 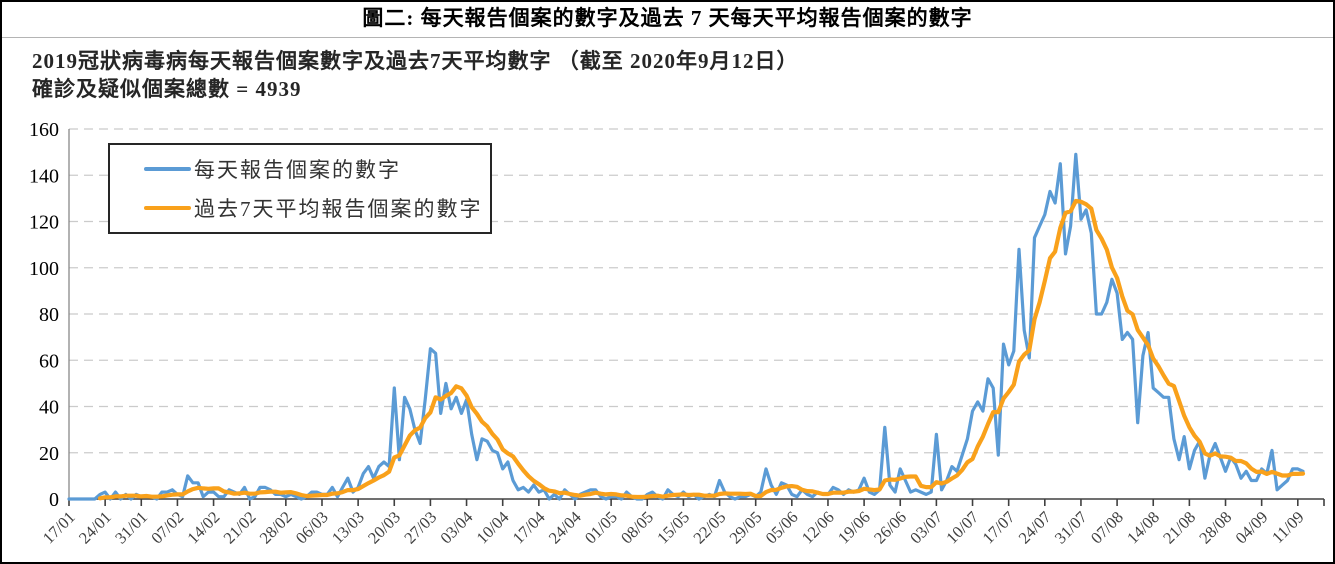 I want to click on x-axis-label: 14/02, so click(x=203, y=527).